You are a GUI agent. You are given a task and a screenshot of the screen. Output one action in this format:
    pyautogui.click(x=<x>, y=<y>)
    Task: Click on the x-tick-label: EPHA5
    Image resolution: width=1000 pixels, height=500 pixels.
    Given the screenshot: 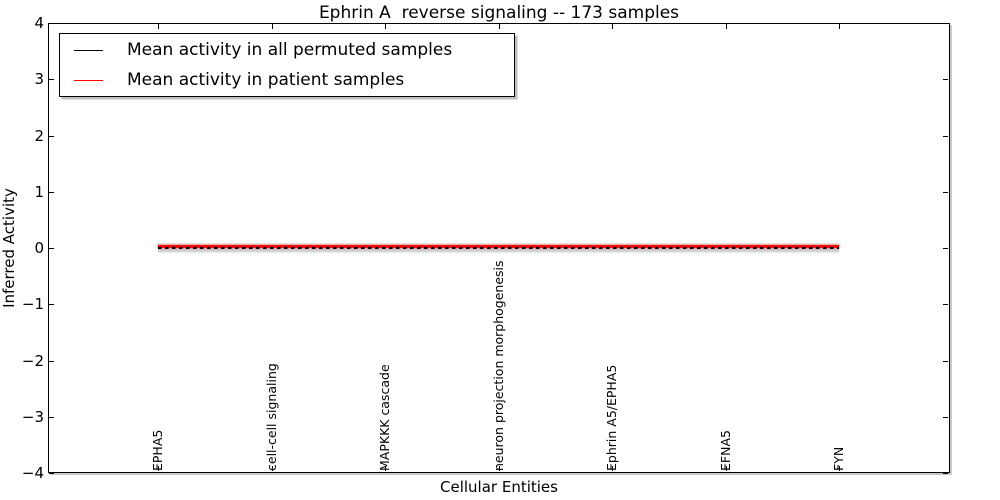 What is the action you would take?
    pyautogui.click(x=157, y=450)
    